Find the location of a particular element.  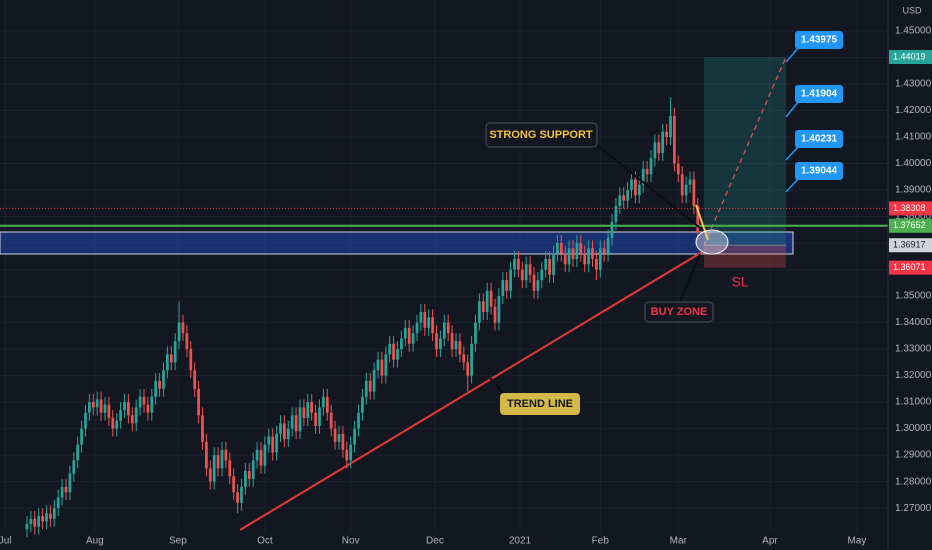

target-path is located at coordinates (745, 151).